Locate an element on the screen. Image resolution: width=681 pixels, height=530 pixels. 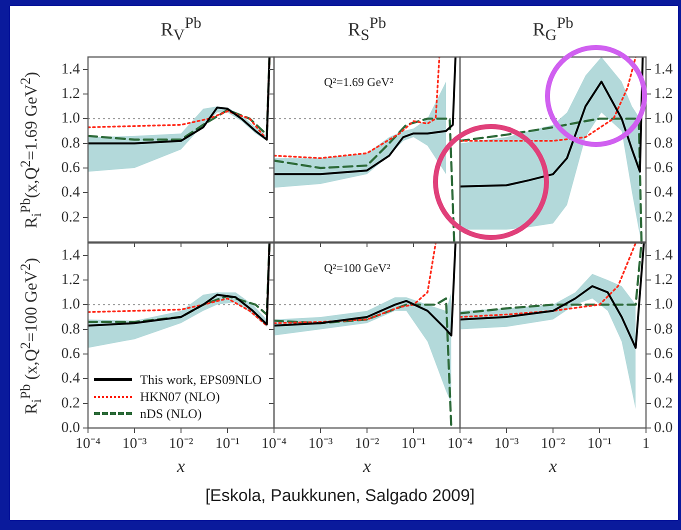
text: [Eskola, Paukkunen, Salgado 2009] is located at coordinates (340, 496).